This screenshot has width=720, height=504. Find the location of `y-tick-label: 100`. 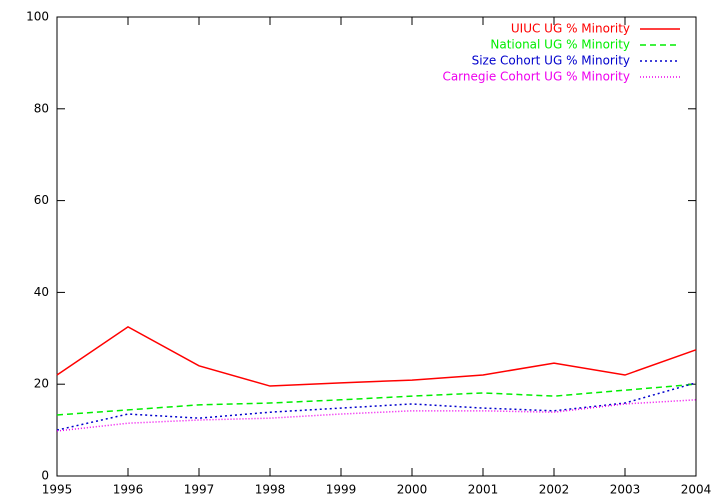

y-tick-label: 100 is located at coordinates (37, 17).